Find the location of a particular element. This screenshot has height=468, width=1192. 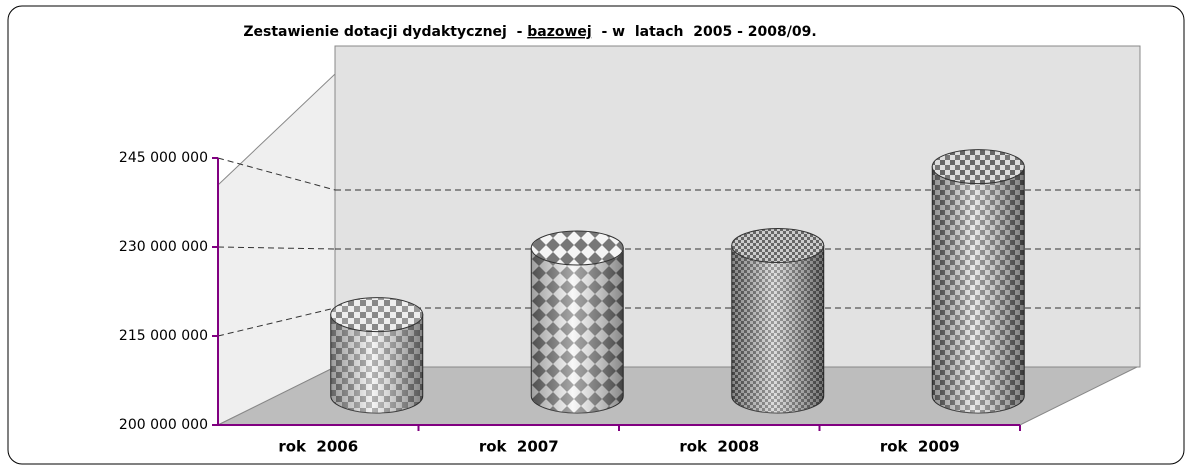

x-tick-label: rok 2007 is located at coordinates (519, 447).